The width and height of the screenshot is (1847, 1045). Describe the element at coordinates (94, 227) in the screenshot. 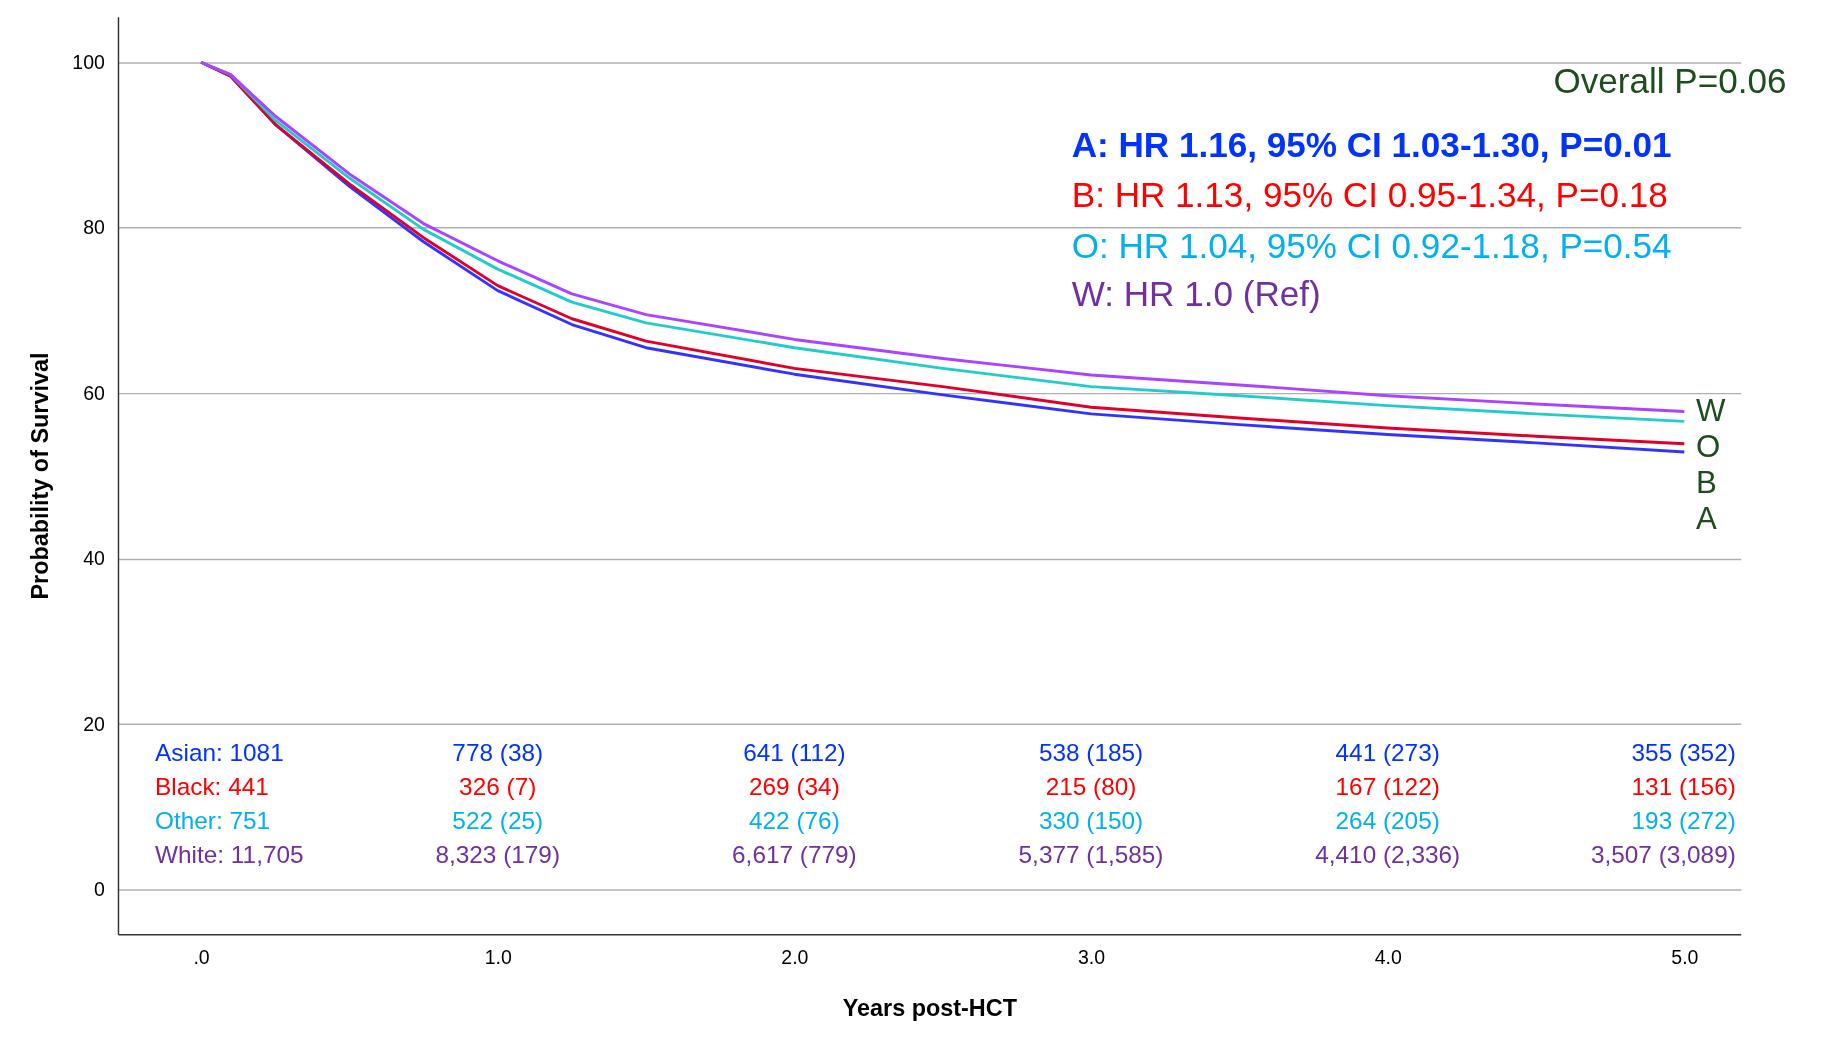

I see `y-tick-label: 80` at that location.